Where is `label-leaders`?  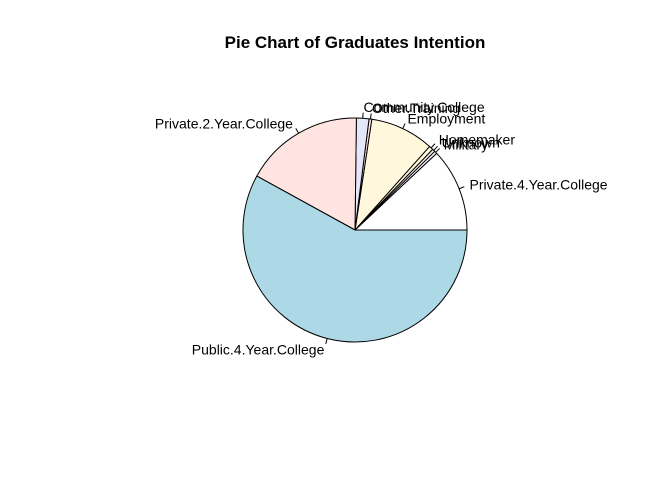
label-leaders is located at coordinates (380, 228).